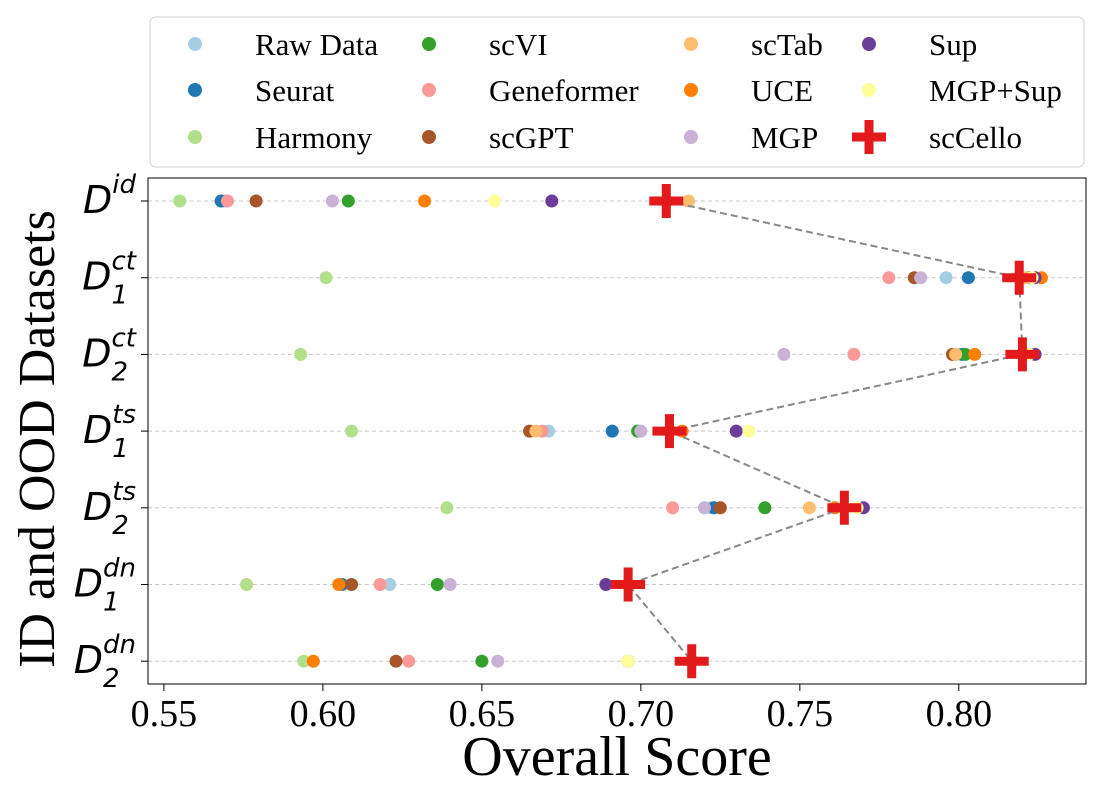  Describe the element at coordinates (800, 714) in the screenshot. I see `x-tick-label: 0.75` at that location.